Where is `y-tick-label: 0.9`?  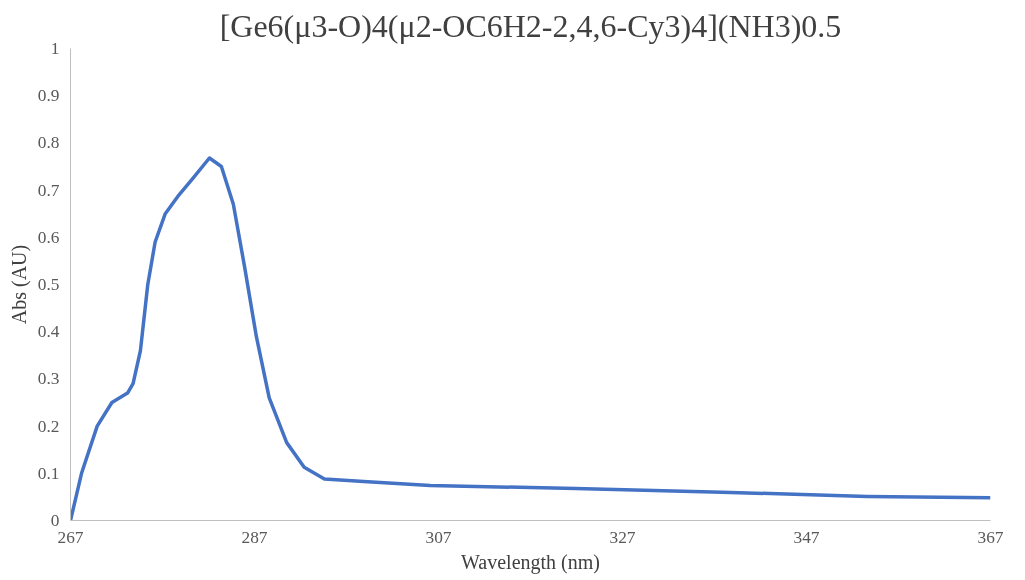
y-tick-label: 0.9 is located at coordinates (48, 96).